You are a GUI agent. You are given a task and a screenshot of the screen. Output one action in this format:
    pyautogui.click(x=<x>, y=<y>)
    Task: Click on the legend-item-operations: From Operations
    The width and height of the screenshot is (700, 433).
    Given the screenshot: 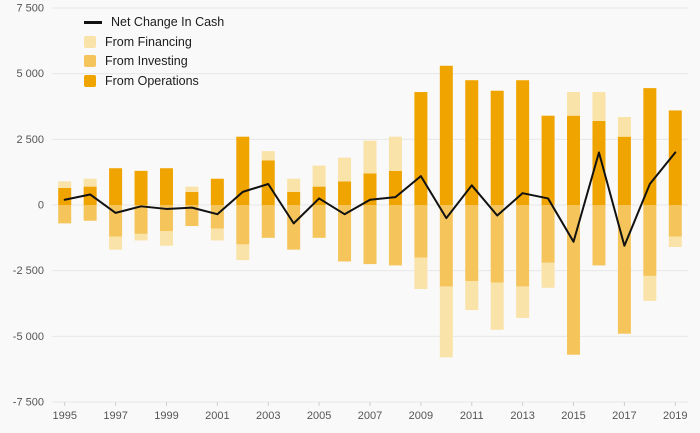 What is the action you would take?
    pyautogui.click(x=154, y=80)
    